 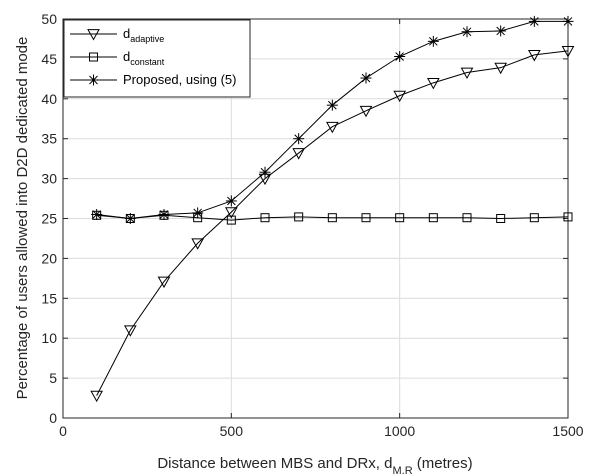 I want to click on y-tick-label: 10, so click(x=49, y=338).